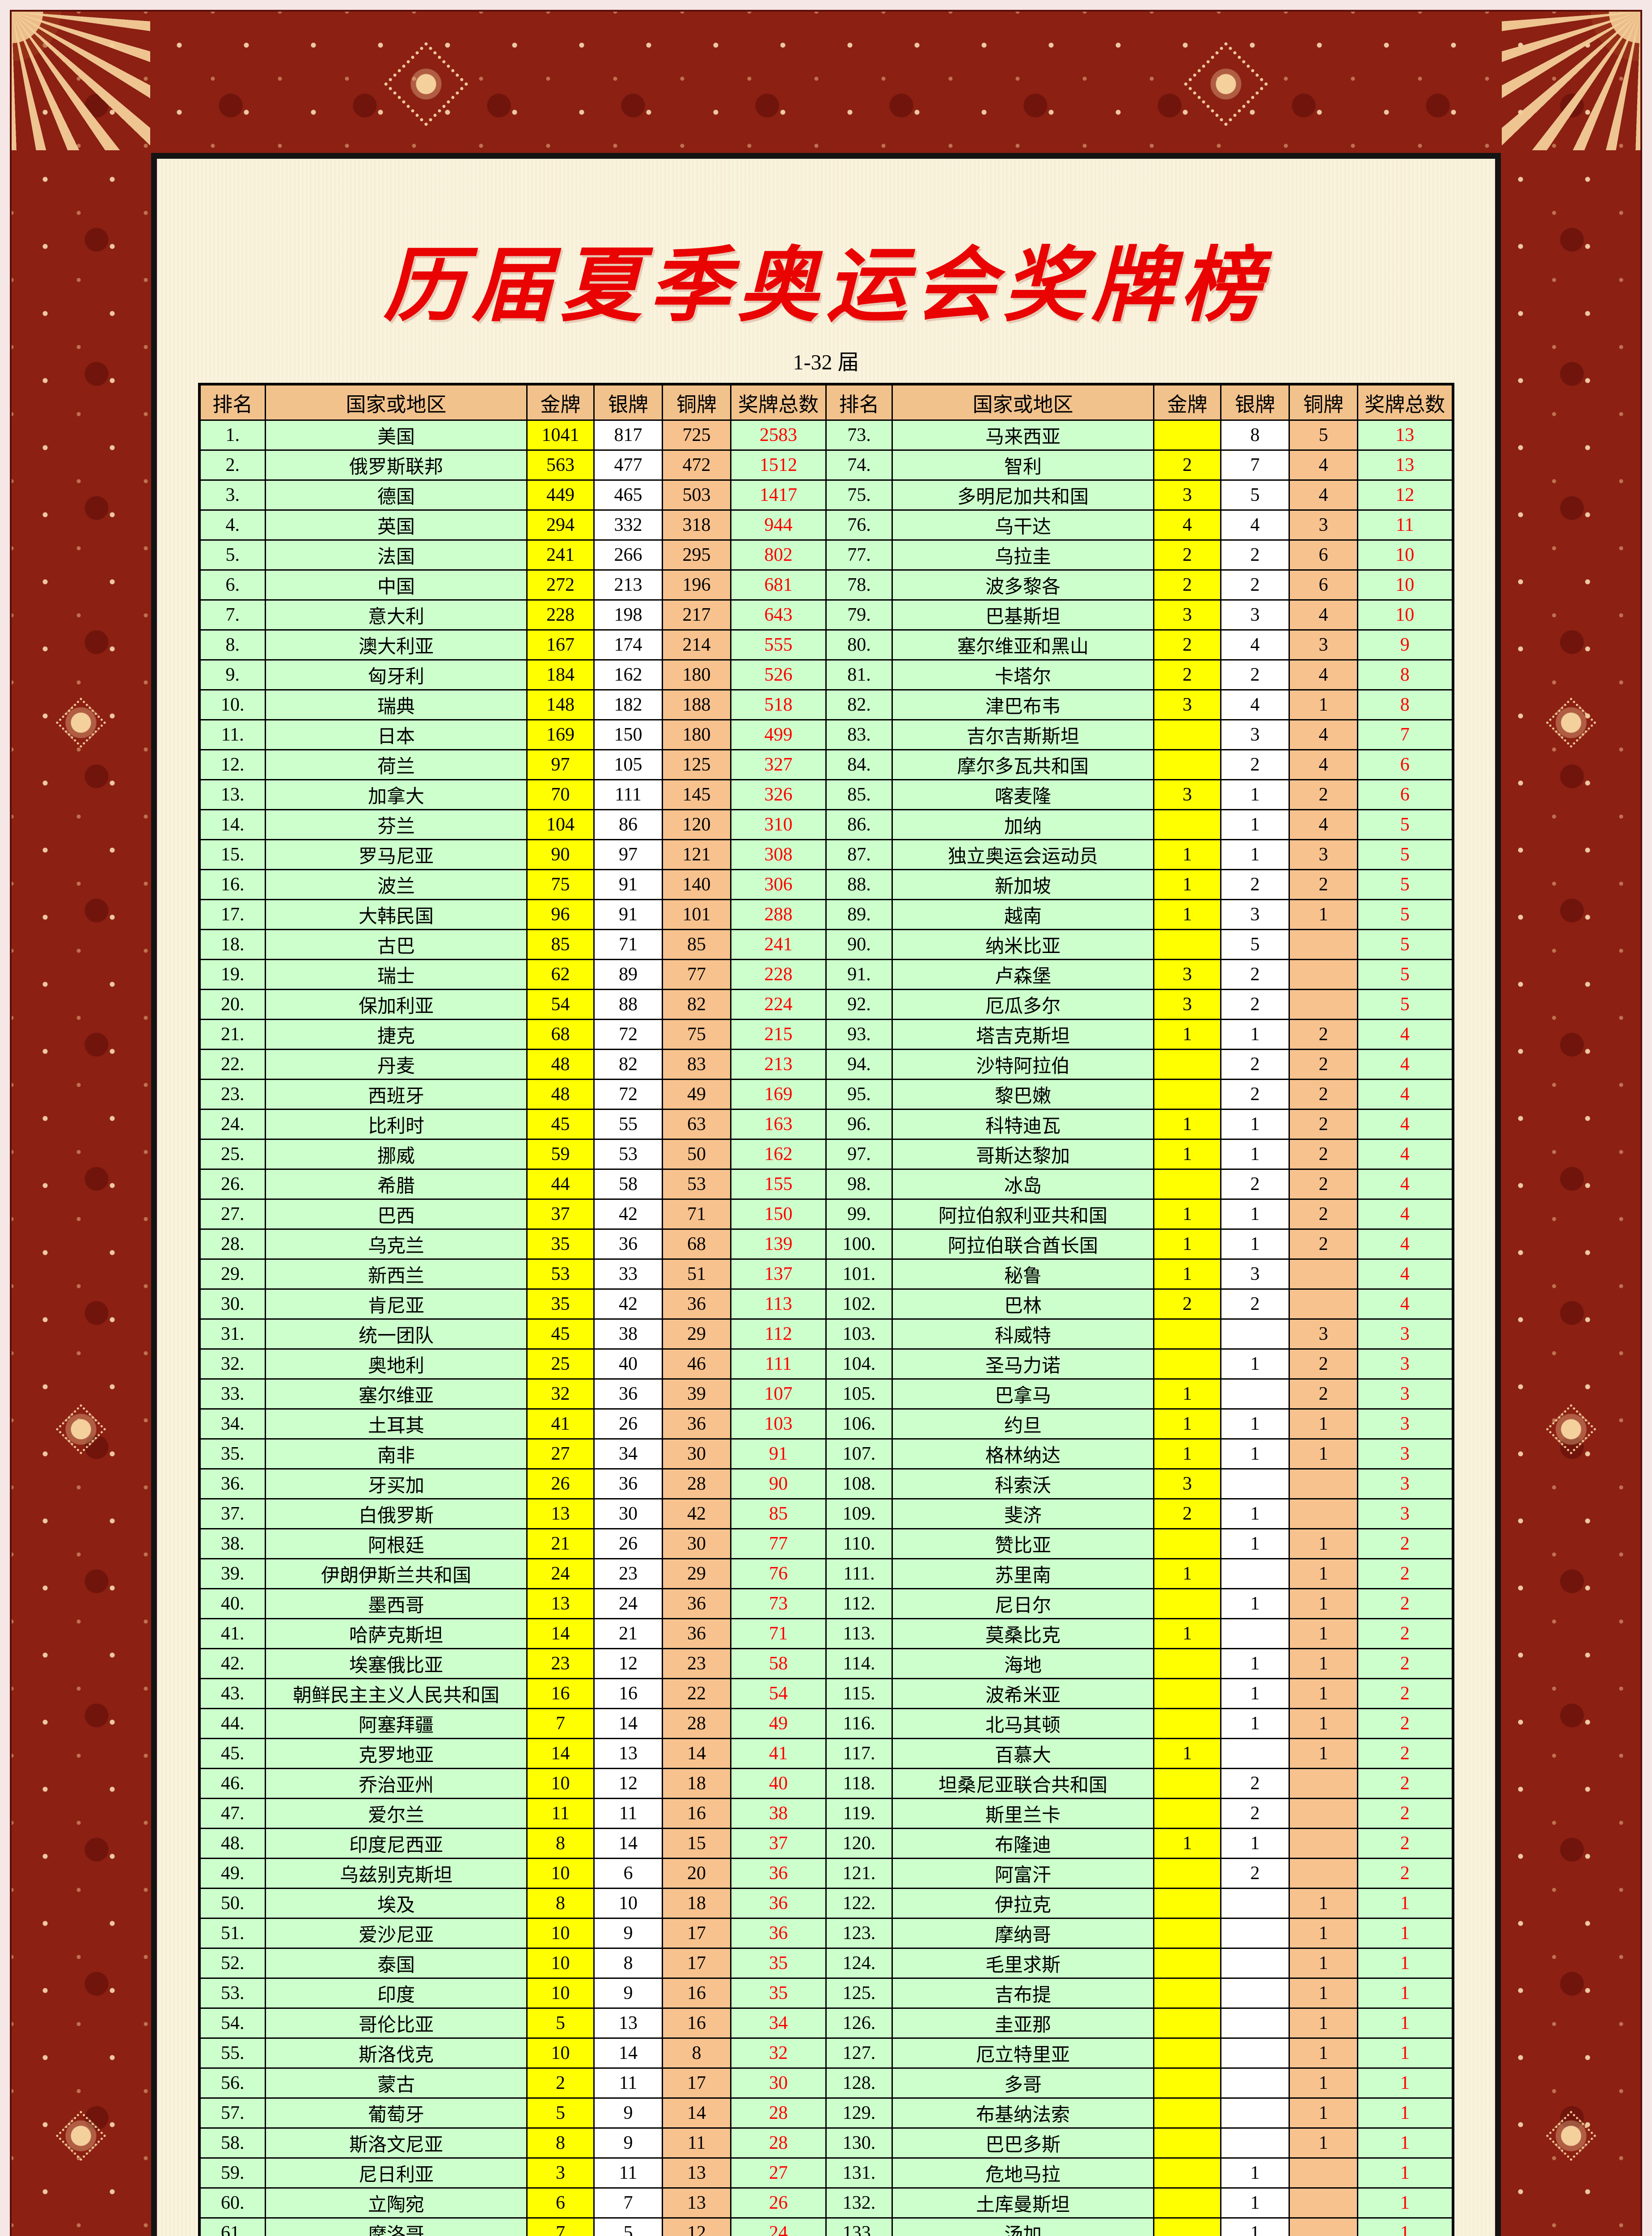 The image size is (1652, 2236). Describe the element at coordinates (560, 1064) in the screenshot. I see `left-gold-cell: 48` at that location.